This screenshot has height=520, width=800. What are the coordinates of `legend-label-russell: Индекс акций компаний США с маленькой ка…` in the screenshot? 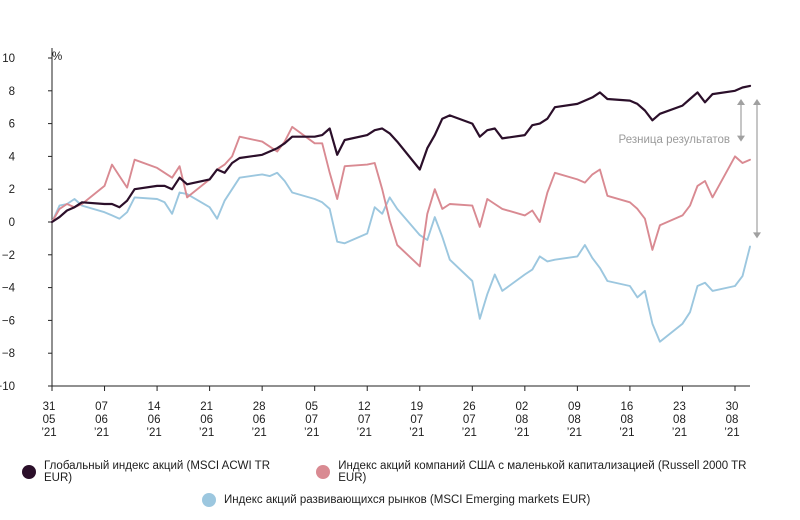 It's located at (542, 472).